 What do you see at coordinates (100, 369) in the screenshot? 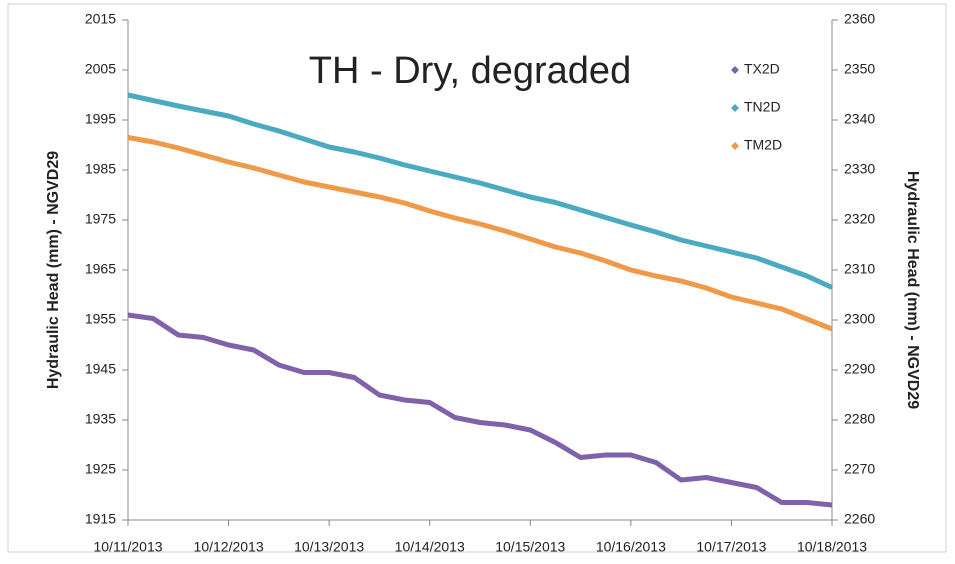
I see `y-tick-label: 1945` at bounding box center [100, 369].